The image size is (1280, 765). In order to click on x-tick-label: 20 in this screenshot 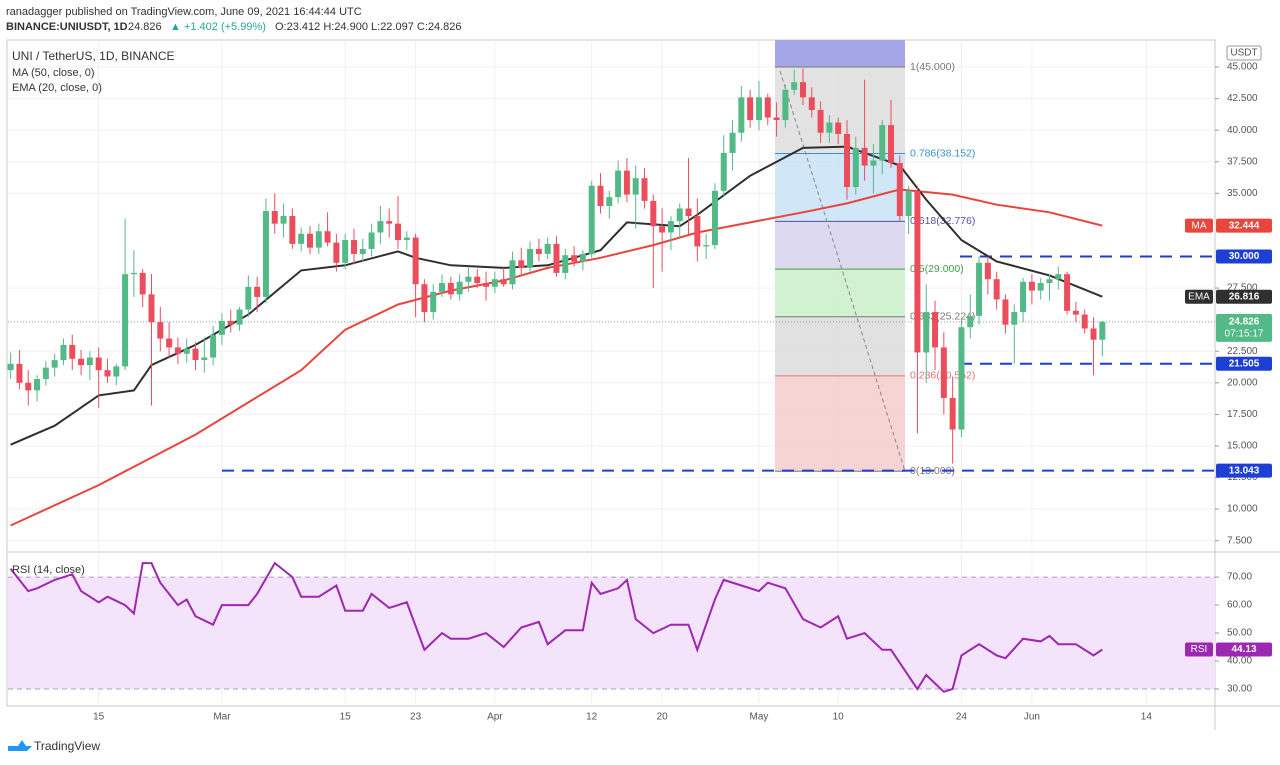, I will do `click(663, 717)`.